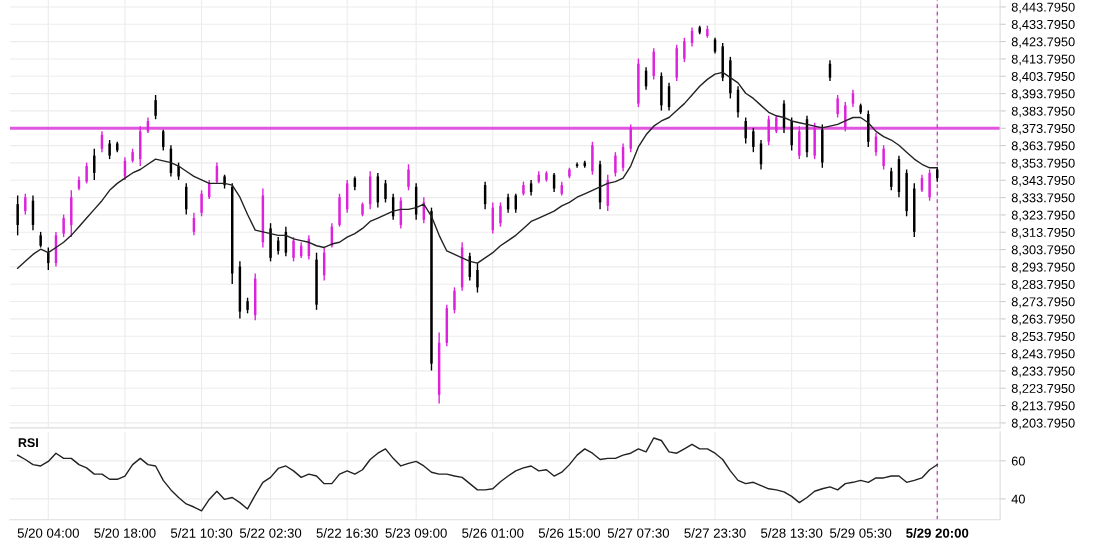 This screenshot has width=1110, height=550. I want to click on y-tick-label: 8,273.7950, so click(1043, 302).